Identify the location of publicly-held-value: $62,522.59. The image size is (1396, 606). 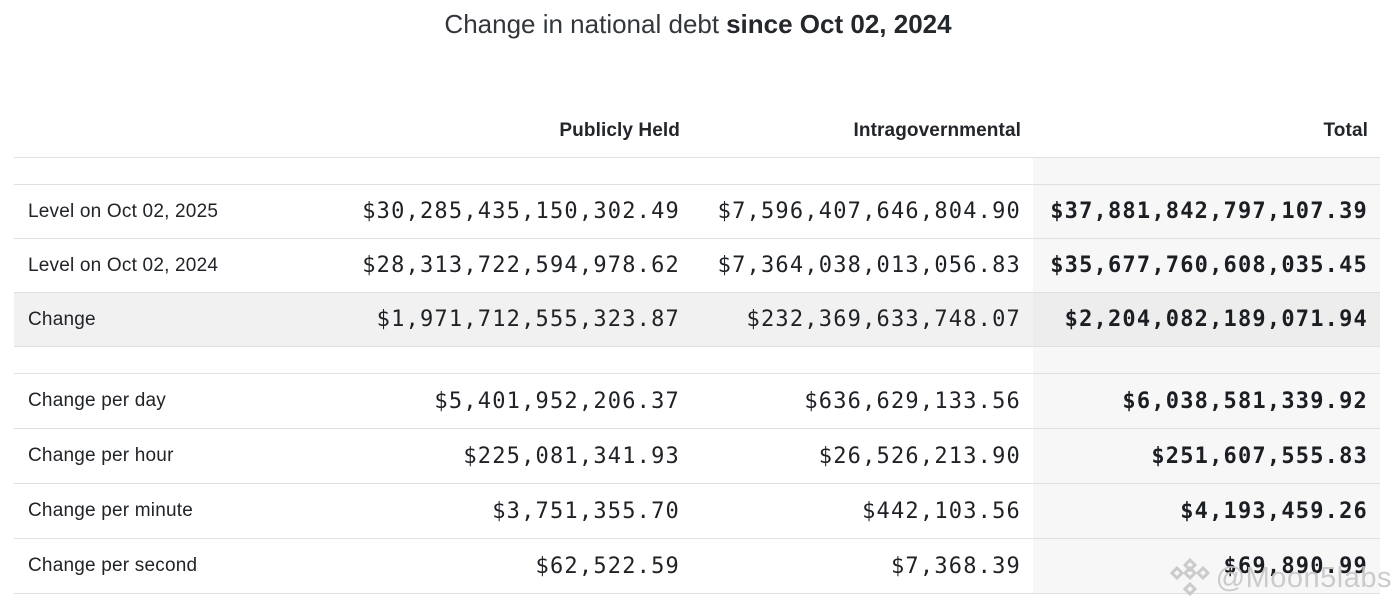
(607, 566).